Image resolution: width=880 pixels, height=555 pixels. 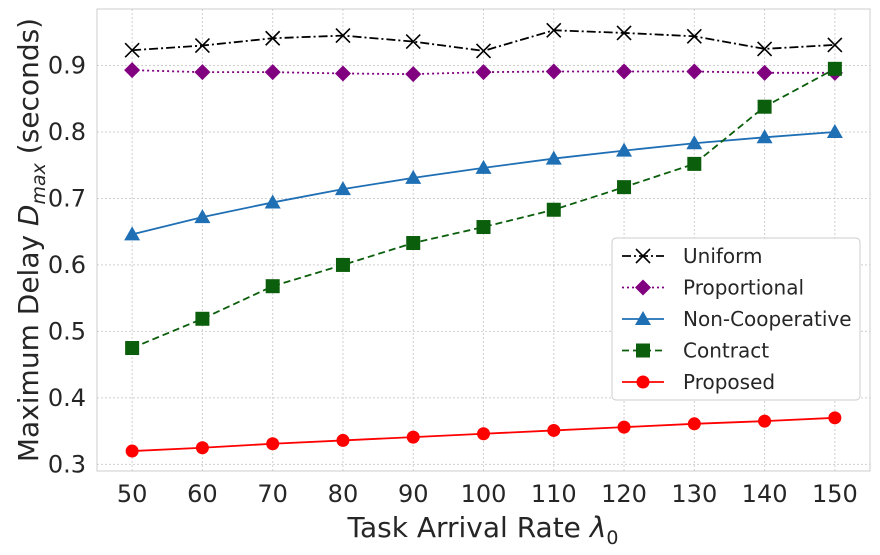 What do you see at coordinates (413, 494) in the screenshot?
I see `x-tick-label: 90` at bounding box center [413, 494].